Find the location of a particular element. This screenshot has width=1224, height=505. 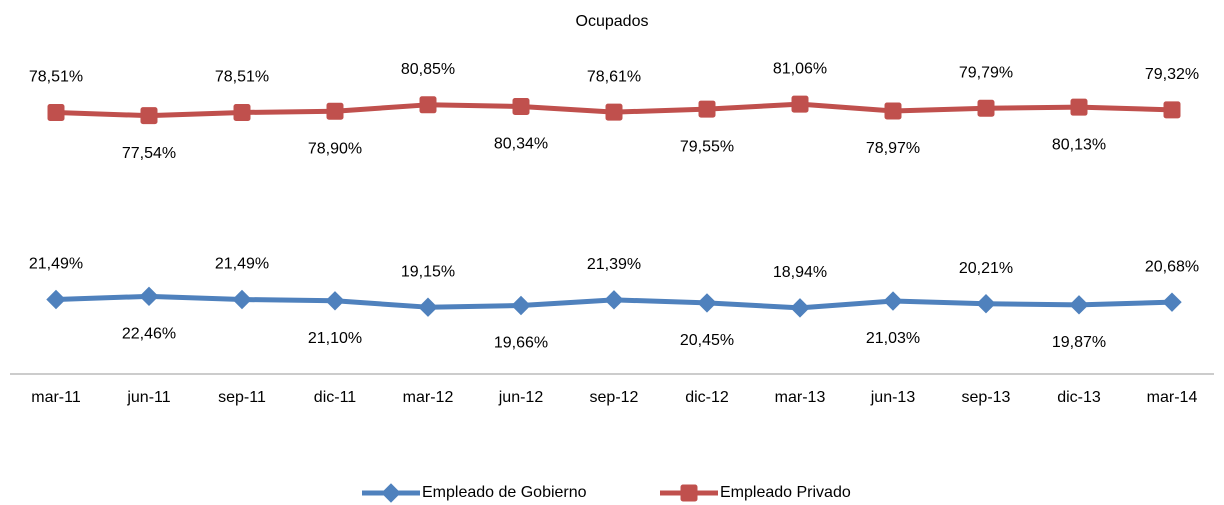

x-tick-label: mar-13 is located at coordinates (800, 397).